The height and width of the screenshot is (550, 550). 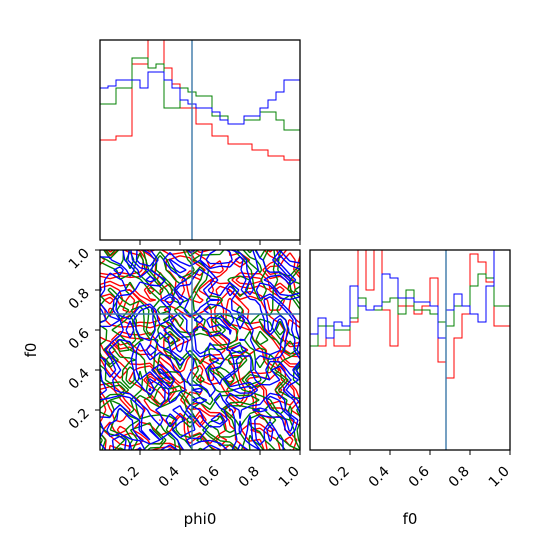 I want to click on f0-histogram-frame, so click(x=410, y=350).